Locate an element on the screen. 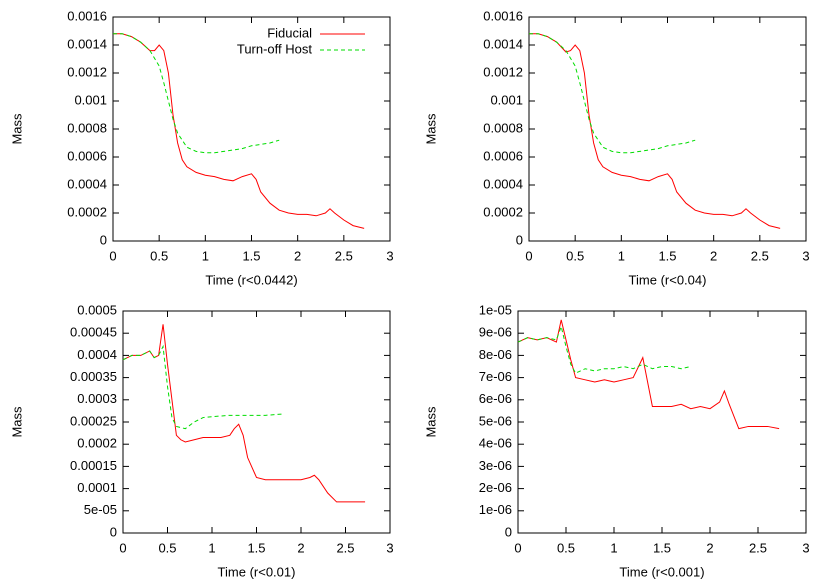  x-axis-label: Time (r<0.01) is located at coordinates (257, 571).